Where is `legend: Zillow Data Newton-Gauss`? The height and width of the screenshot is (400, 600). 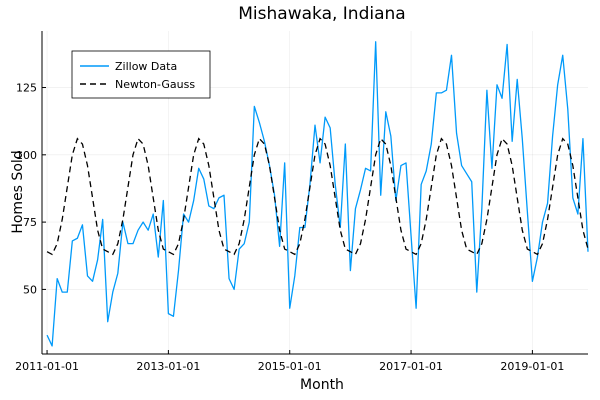 legend: Zillow Data Newton-Gauss is located at coordinates (141, 74).